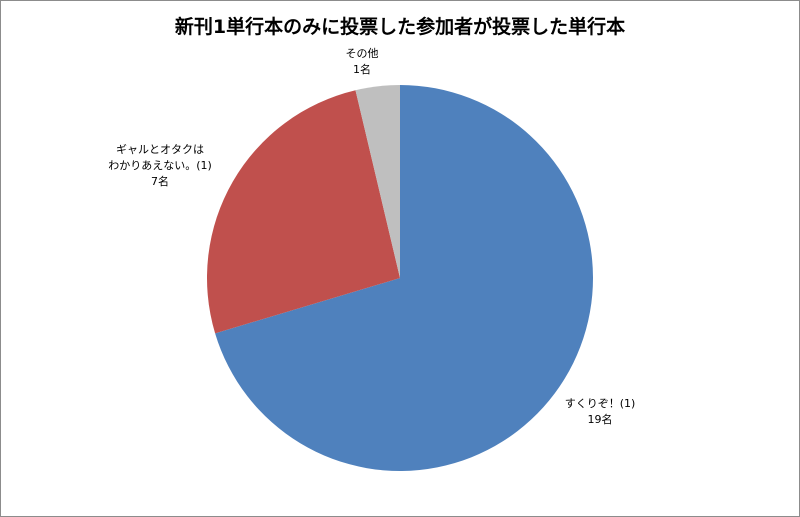 Image resolution: width=800 pixels, height=517 pixels. What do you see at coordinates (600, 412) in the screenshot?
I see `data-label: すくりぞ！(1) 19名` at bounding box center [600, 412].